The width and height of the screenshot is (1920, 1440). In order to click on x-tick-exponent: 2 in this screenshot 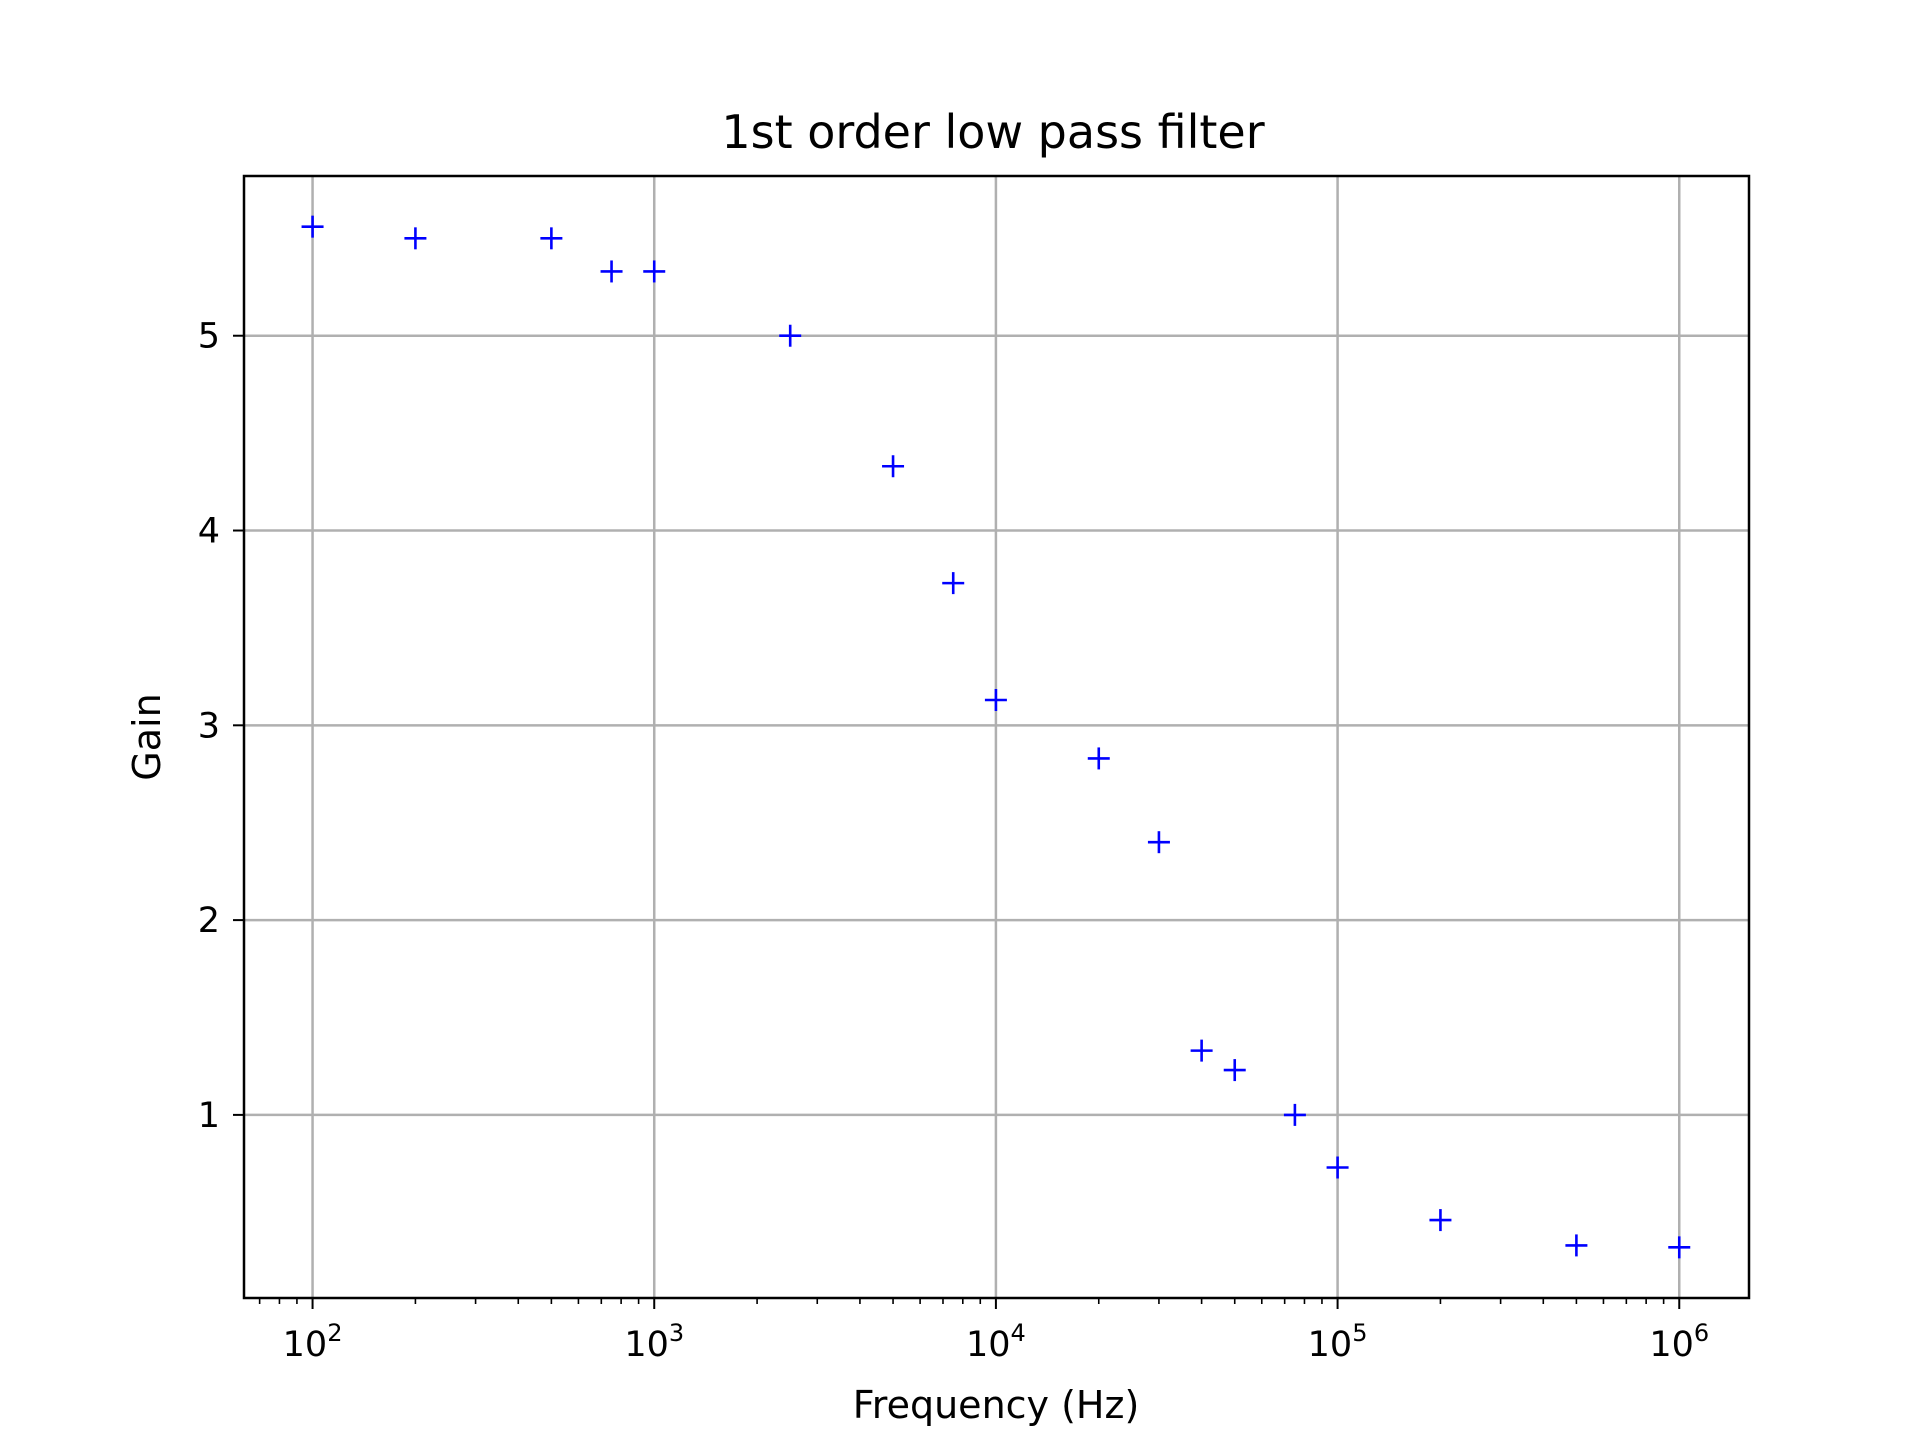, I will do `click(334, 1333)`.